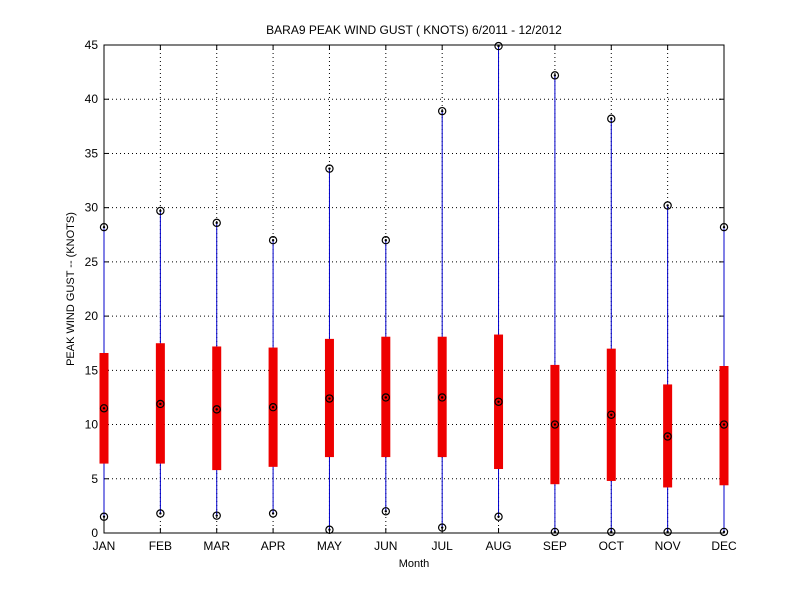  What do you see at coordinates (555, 546) in the screenshot?
I see `x-tick-label: SEP` at bounding box center [555, 546].